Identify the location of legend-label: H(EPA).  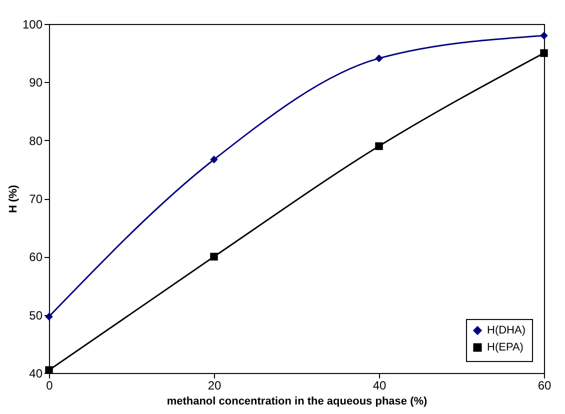
(505, 348).